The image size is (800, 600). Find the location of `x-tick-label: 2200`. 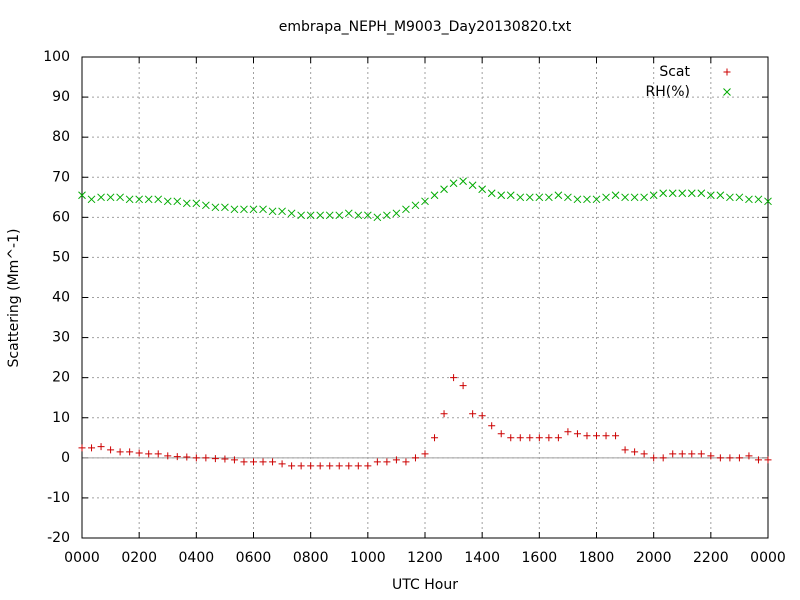

x-tick-label: 2200 is located at coordinates (711, 558).